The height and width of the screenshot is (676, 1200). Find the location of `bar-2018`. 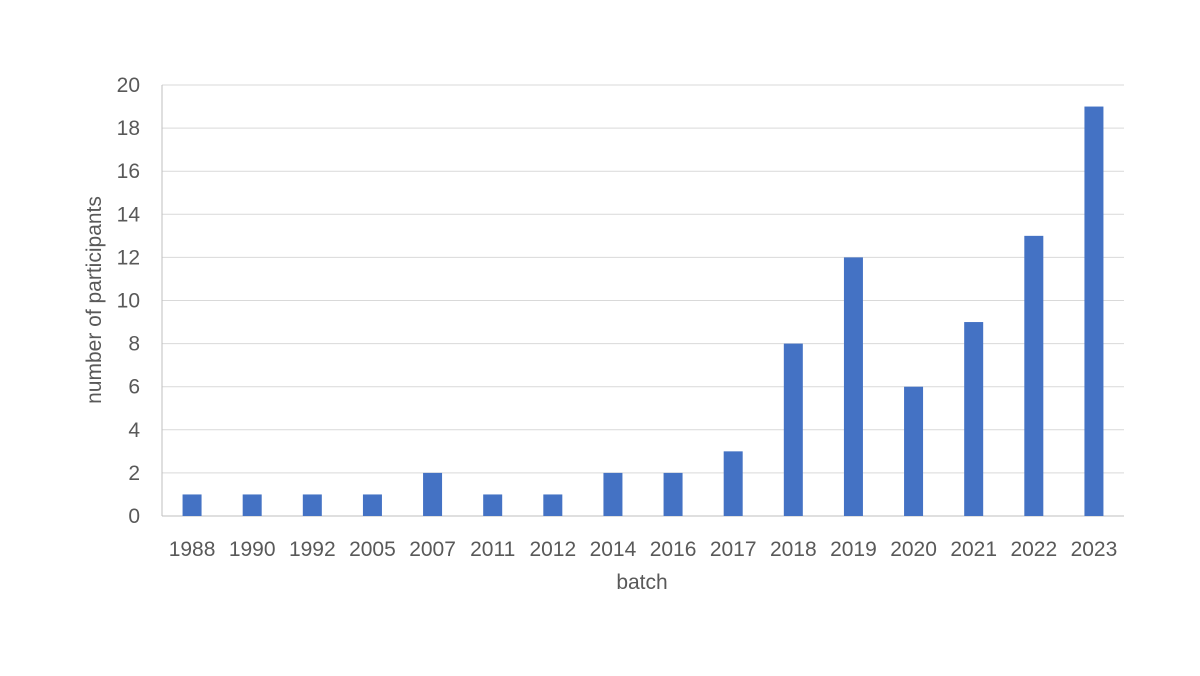

bar-2018 is located at coordinates (793, 429).